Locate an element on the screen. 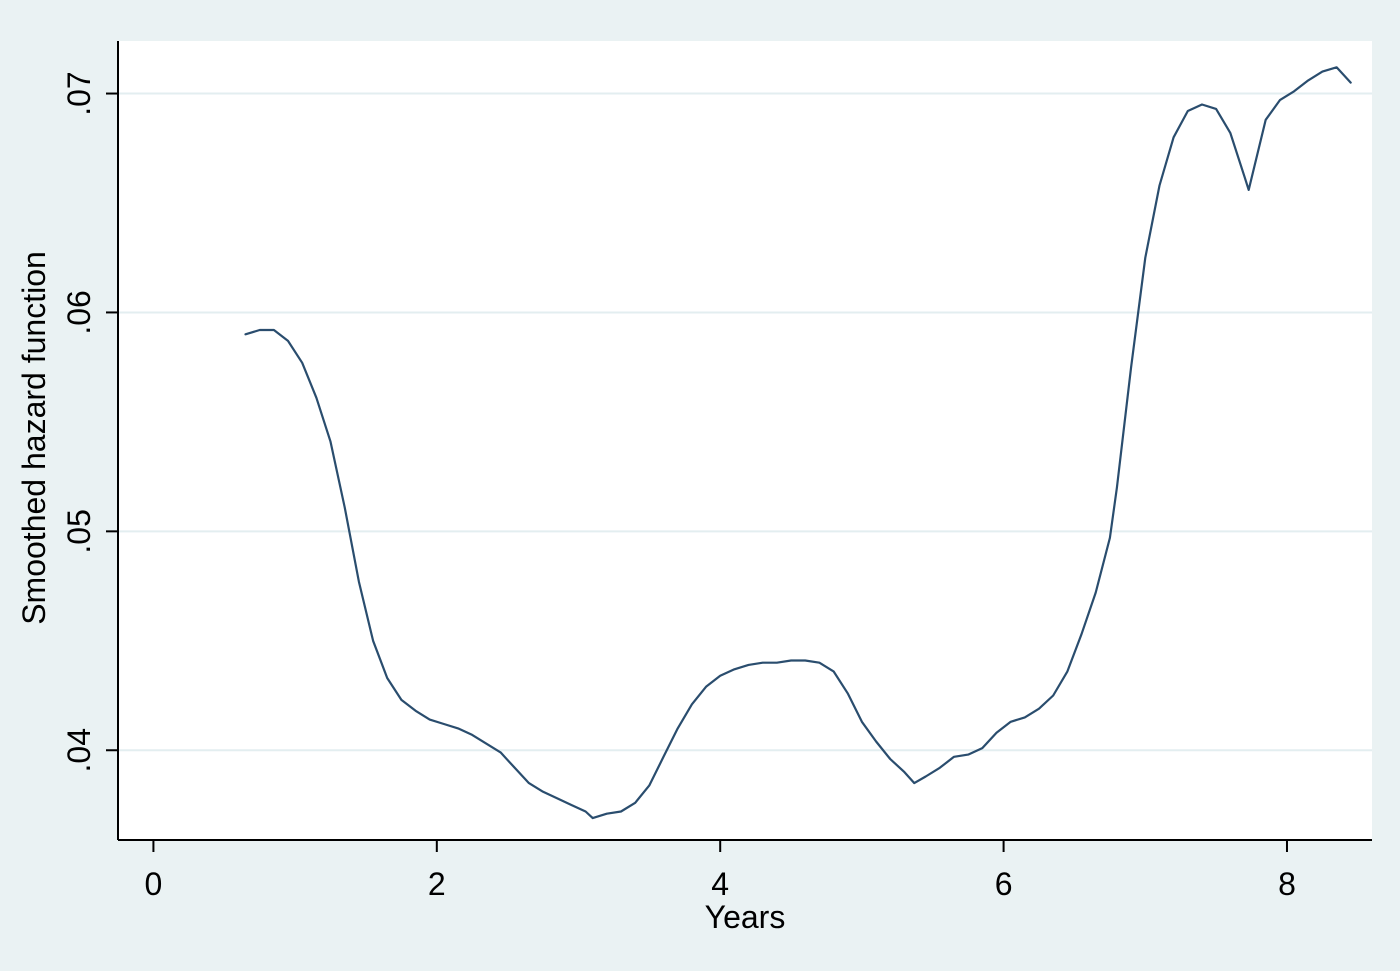  y-tick-label: .06 is located at coordinates (79, 312).